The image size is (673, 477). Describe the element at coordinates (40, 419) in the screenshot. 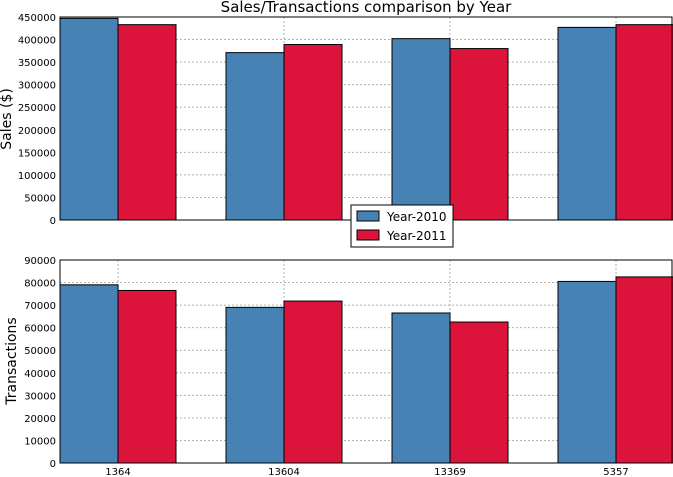

I see `transactions-y-tick-label: 20000` at that location.